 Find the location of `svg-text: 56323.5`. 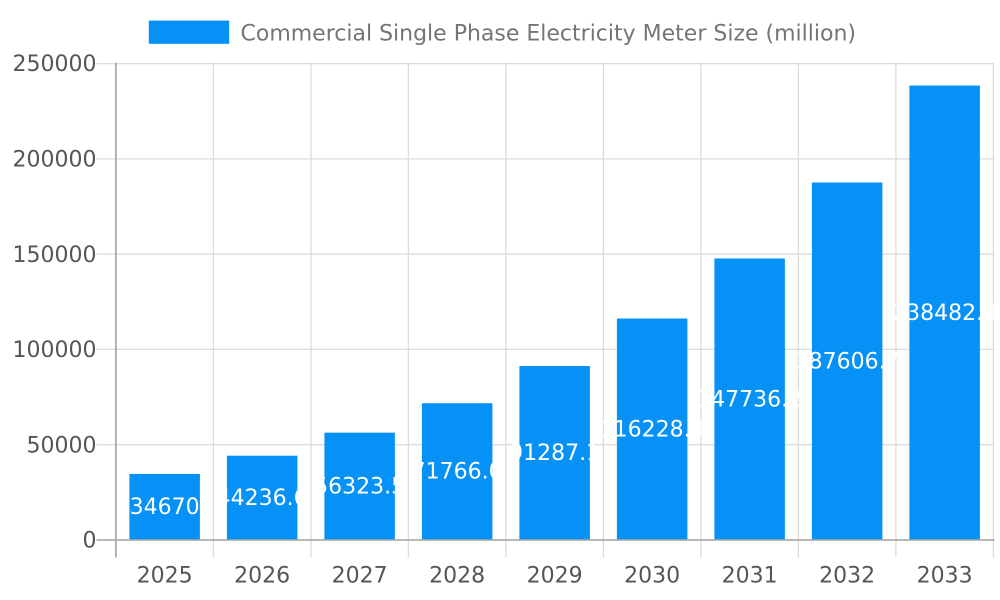

svg-text: 56323.5 is located at coordinates (359, 486).